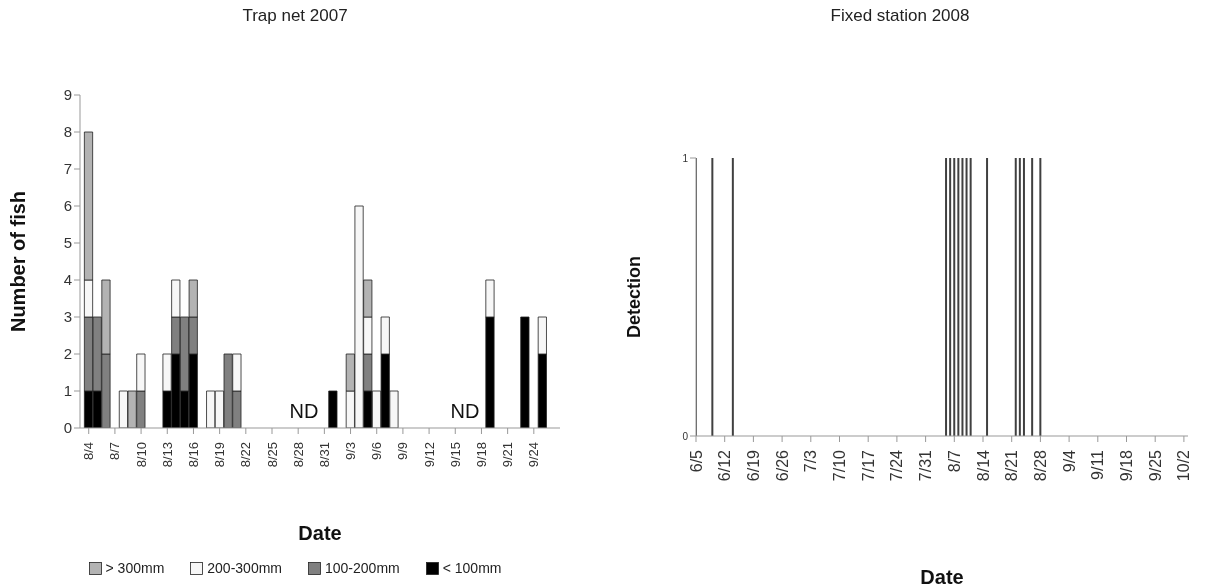 The width and height of the screenshot is (1205, 584). I want to click on y-tick-label: 4, so click(67, 280).